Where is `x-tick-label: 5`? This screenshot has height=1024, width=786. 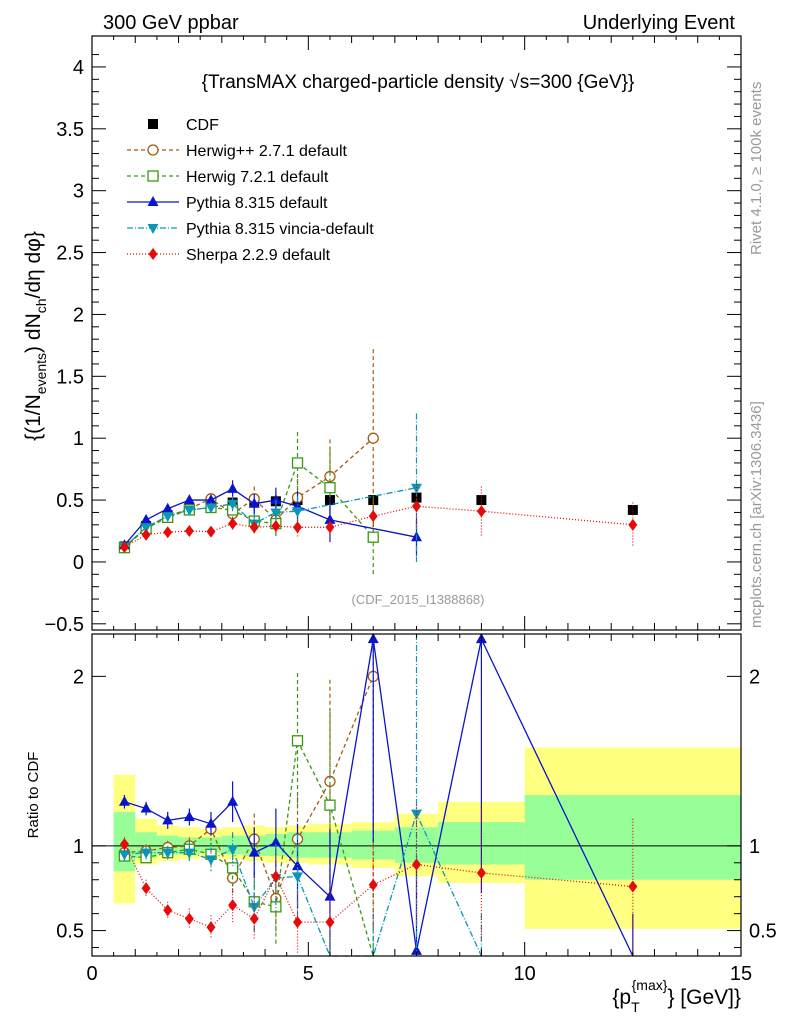
x-tick-label: 5 is located at coordinates (308, 974).